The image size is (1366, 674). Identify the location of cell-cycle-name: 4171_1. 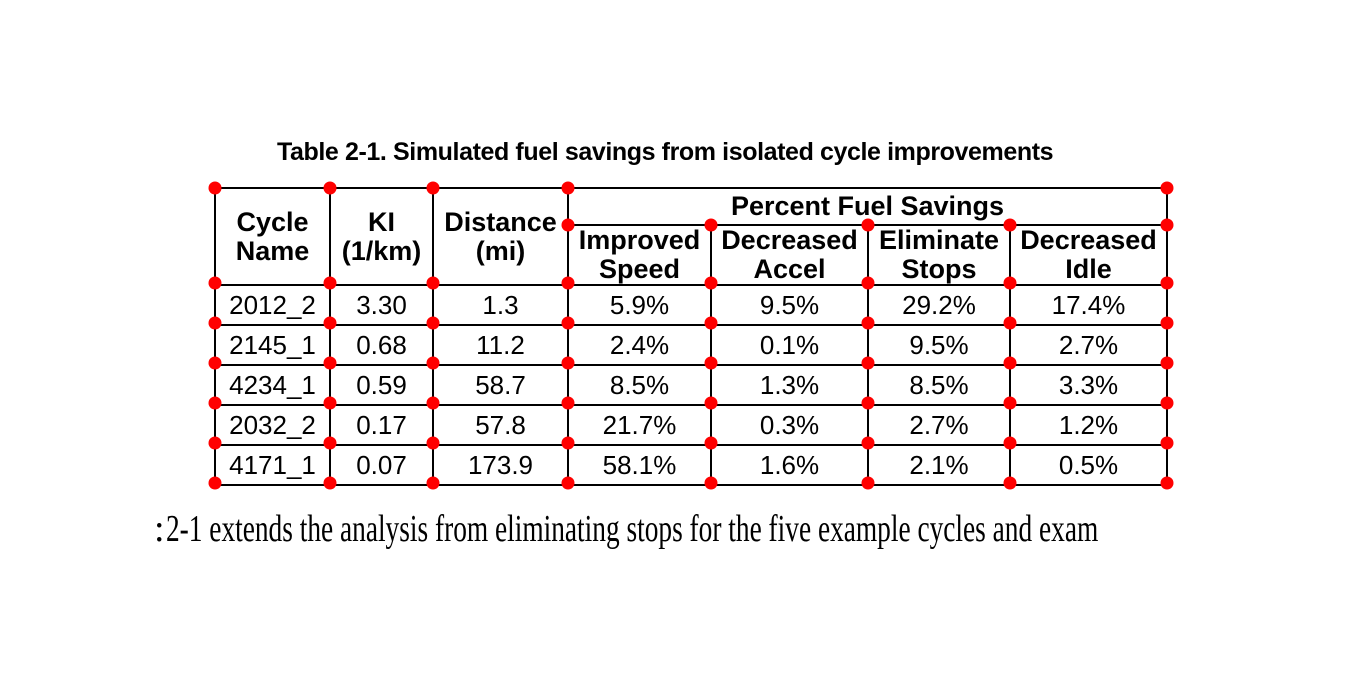
(272, 465).